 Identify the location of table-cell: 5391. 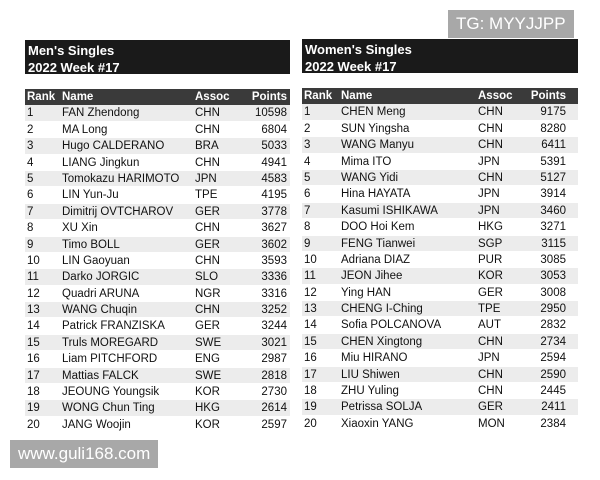
(553, 161).